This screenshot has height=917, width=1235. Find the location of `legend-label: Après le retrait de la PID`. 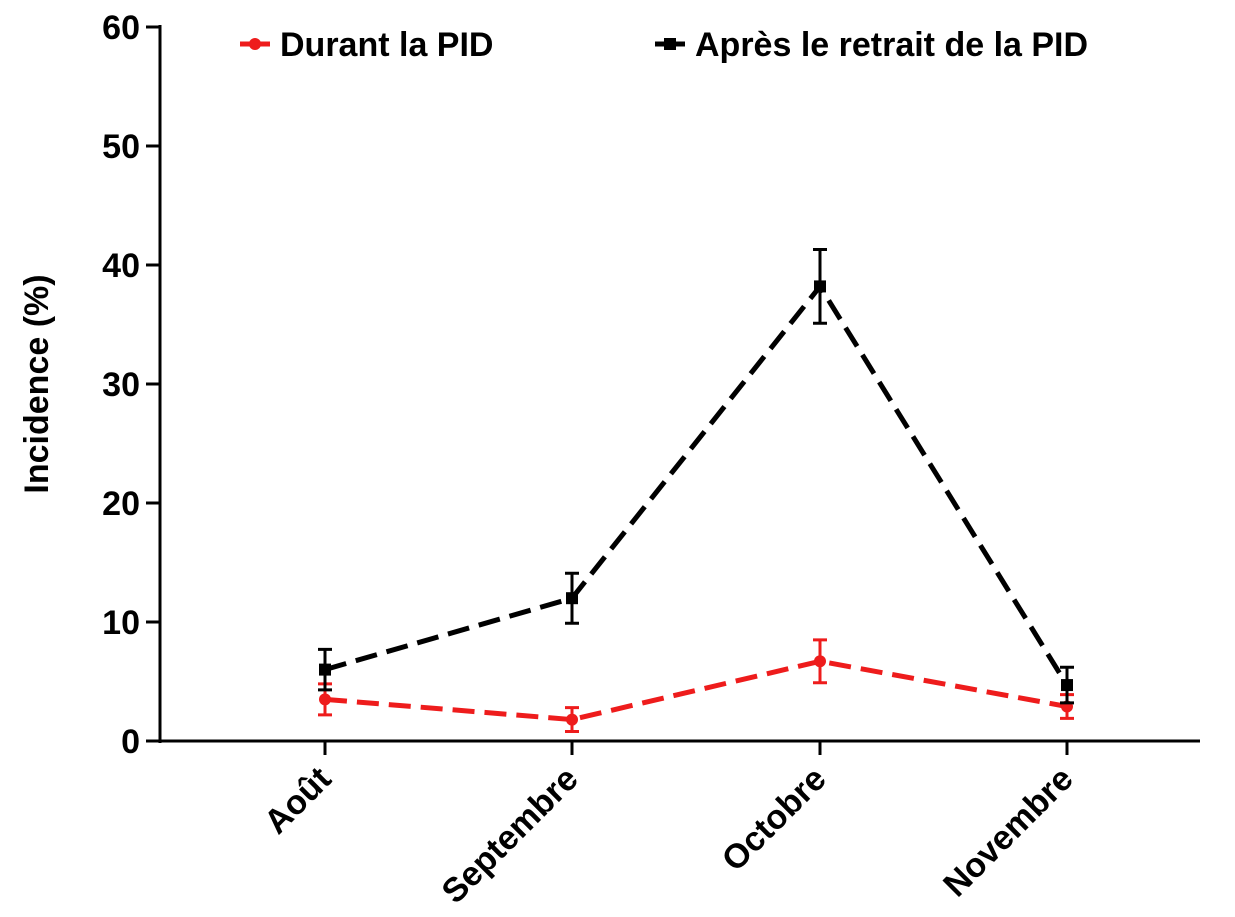

legend-label: Après le retrait de la PID is located at coordinates (891, 45).